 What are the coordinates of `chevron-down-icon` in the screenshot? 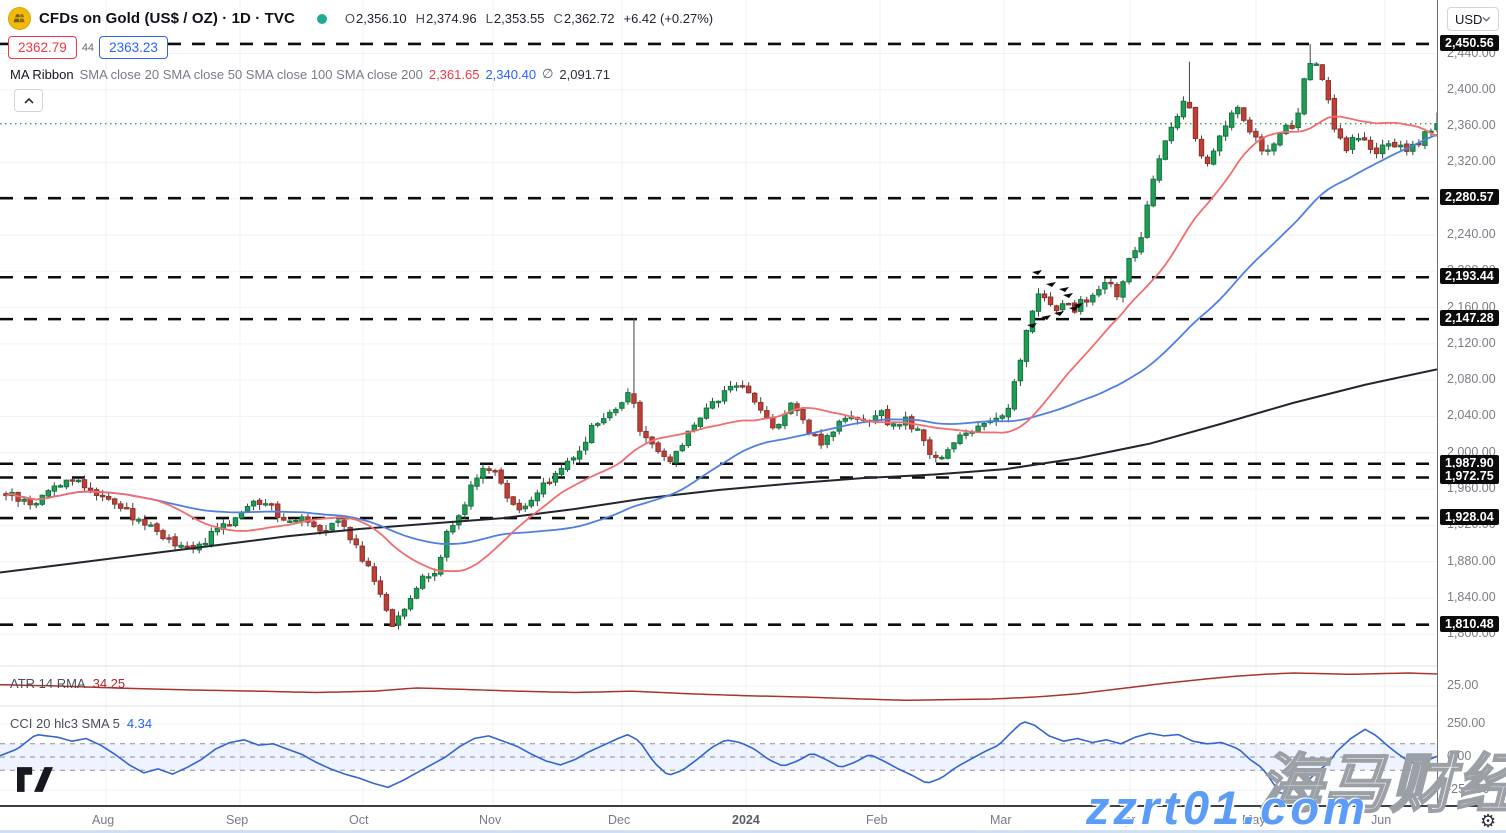 It's located at (1486, 19).